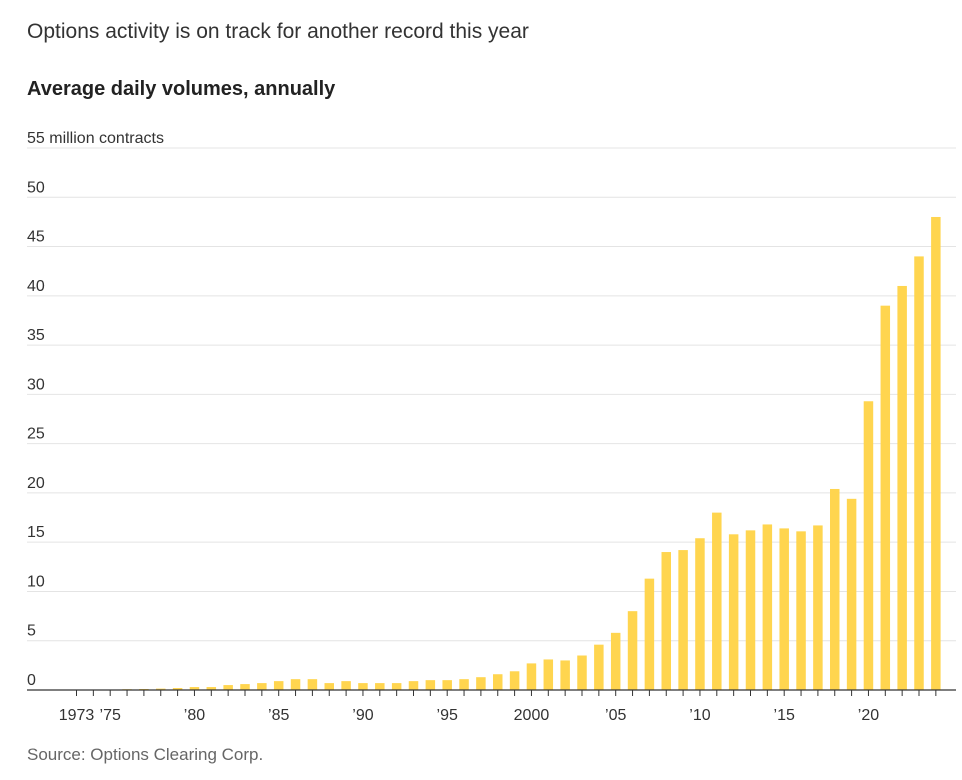 The image size is (962, 780). What do you see at coordinates (36, 483) in the screenshot?
I see `y-tick-label: 20` at bounding box center [36, 483].